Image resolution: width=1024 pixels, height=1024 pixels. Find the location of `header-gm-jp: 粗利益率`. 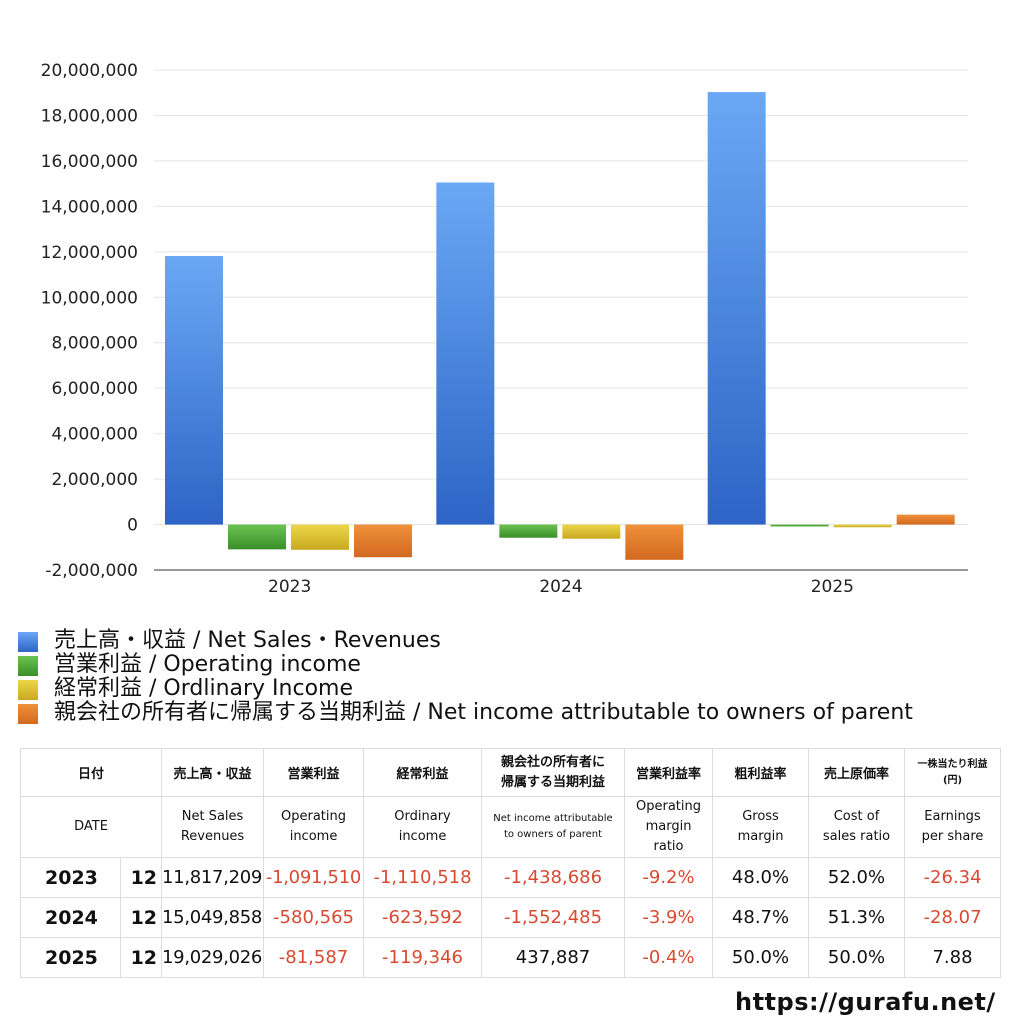

header-gm-jp: 粗利益率 is located at coordinates (761, 772).